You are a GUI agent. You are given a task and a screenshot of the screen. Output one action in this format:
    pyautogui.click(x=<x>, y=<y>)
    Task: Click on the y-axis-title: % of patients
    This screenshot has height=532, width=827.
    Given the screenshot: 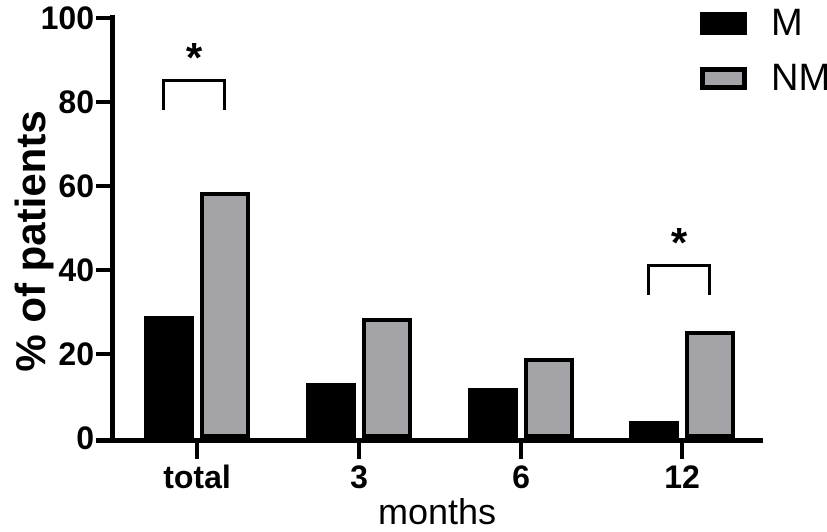 What is the action you would take?
    pyautogui.click(x=30, y=241)
    